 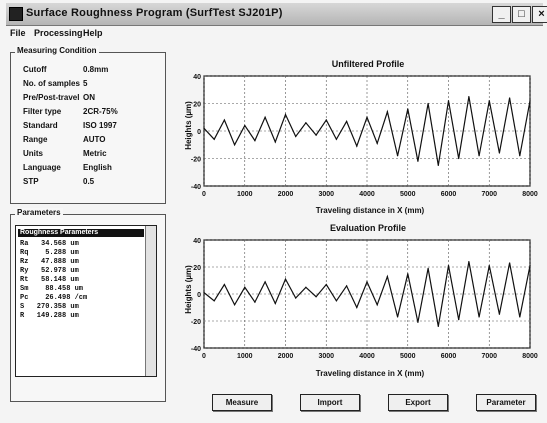 I want to click on parameters-title: Parameters, so click(x=39, y=212).